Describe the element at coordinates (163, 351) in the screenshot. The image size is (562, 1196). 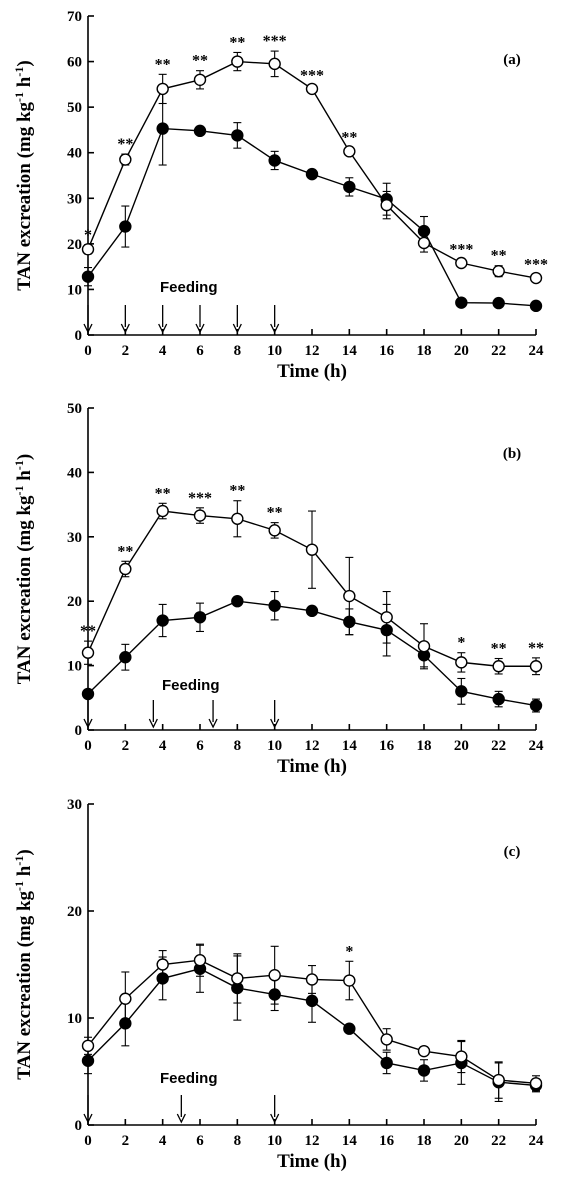
I see `x-tick-label: 4` at that location.